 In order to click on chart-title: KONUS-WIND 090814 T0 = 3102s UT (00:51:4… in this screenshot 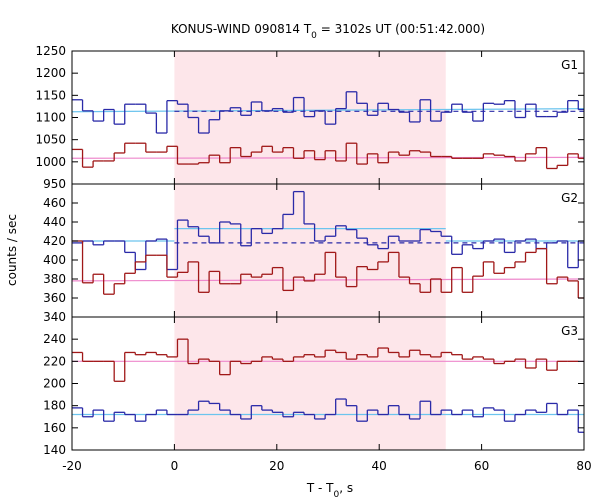, I will do `click(328, 31)`.